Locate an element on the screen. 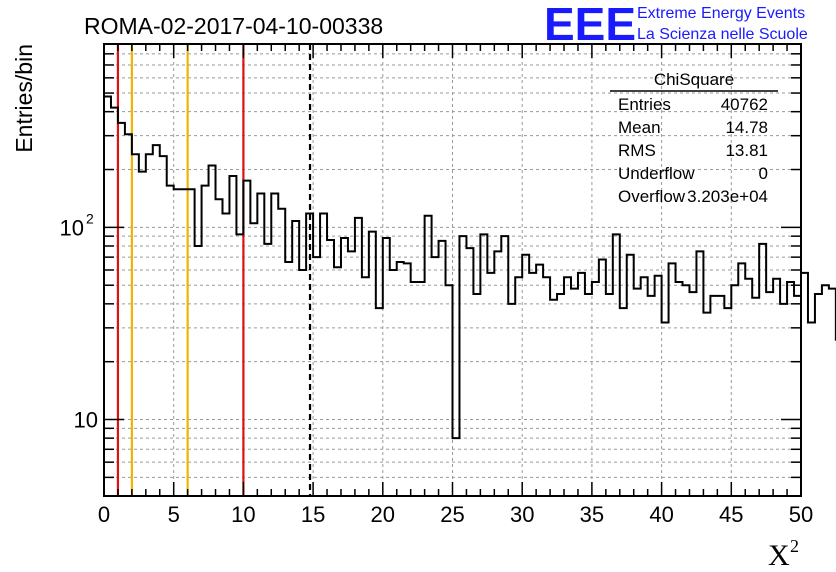 Image resolution: width=836 pixels, height=572 pixels. eee-logo-text: EEE is located at coordinates (590, 25).